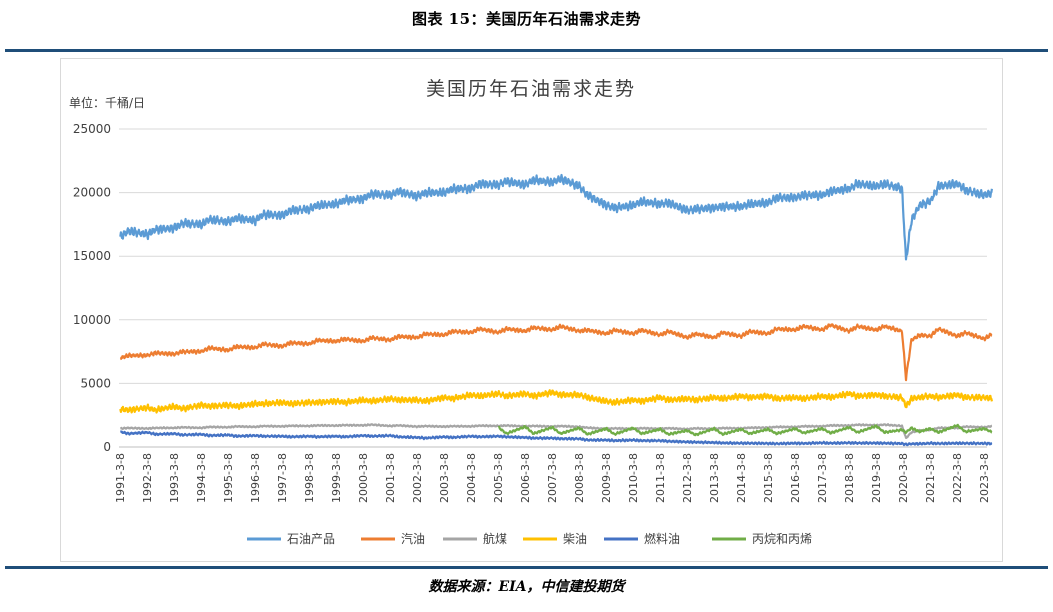  I want to click on x-tick-label: 1999-3-8, so click(336, 478).